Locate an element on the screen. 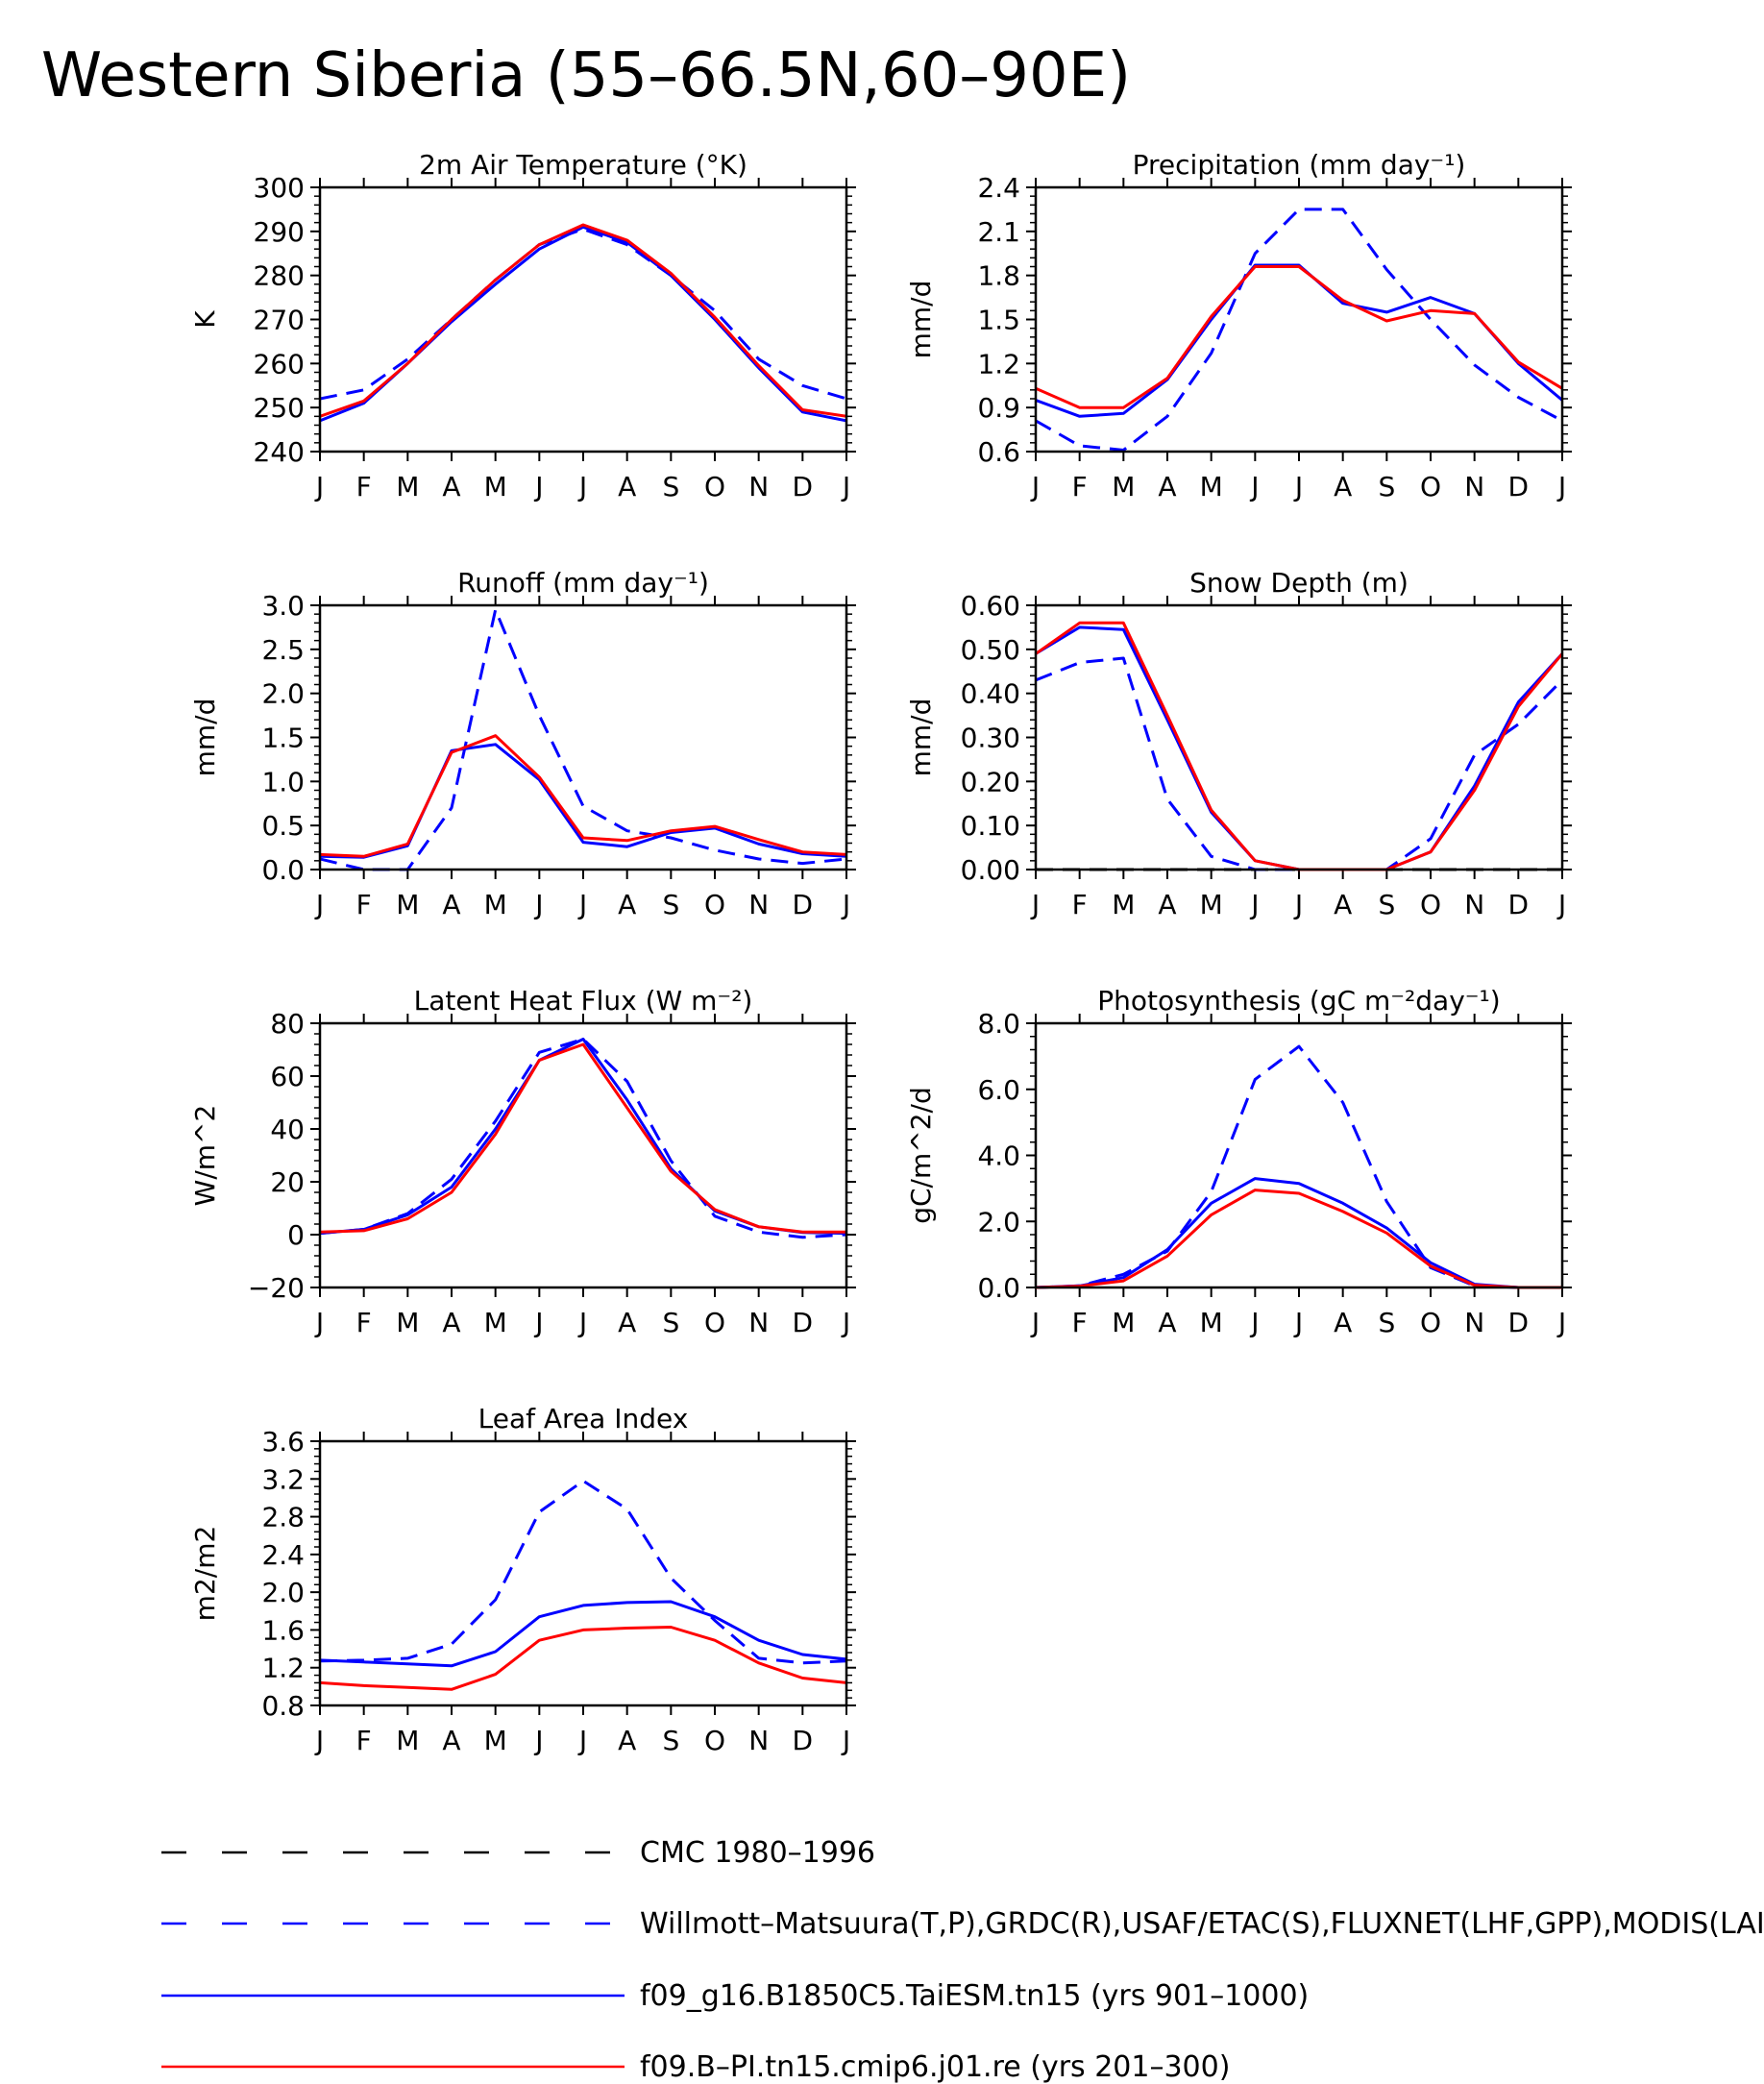 This screenshot has height=2084, width=1764. y-tick-label: 280 is located at coordinates (279, 276).